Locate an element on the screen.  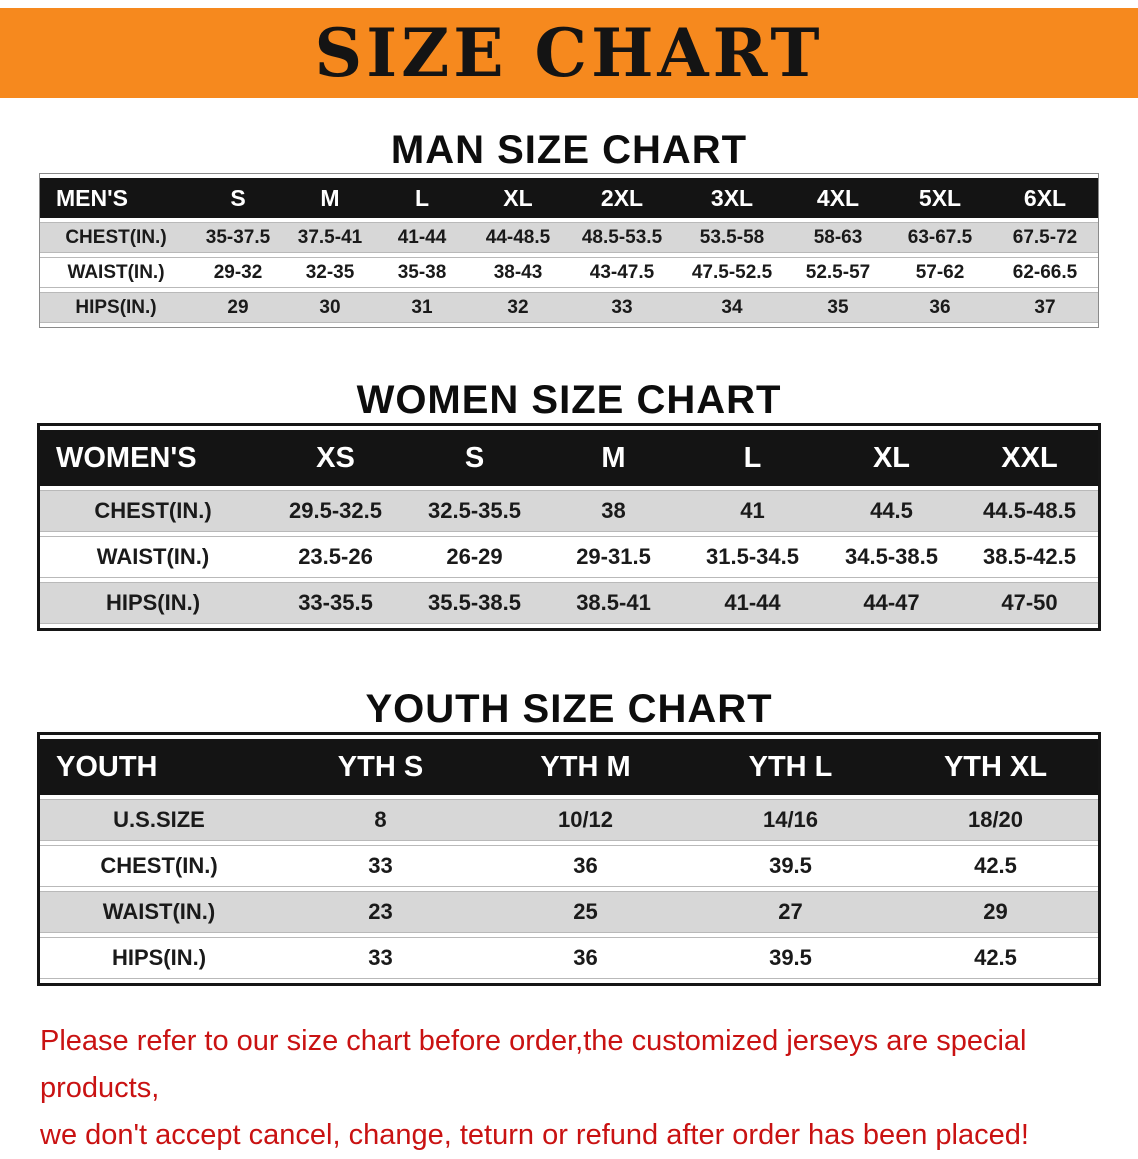
table-cell: 35 is located at coordinates (838, 307).